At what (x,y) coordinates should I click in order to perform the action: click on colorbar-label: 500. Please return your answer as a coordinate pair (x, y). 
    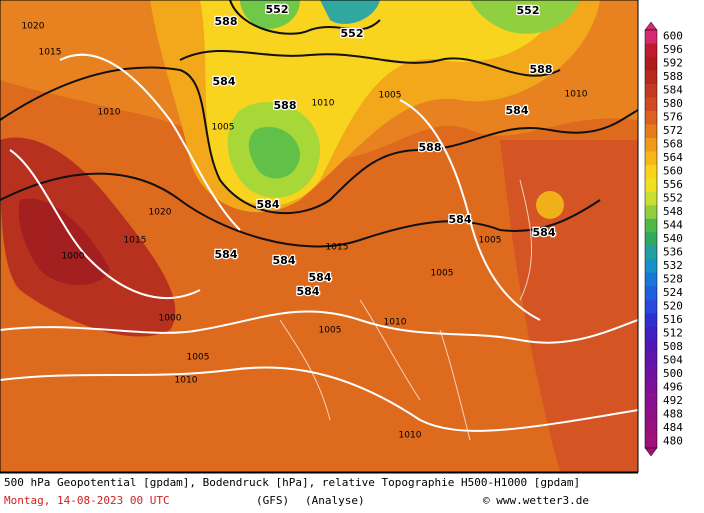
    Looking at the image, I should click on (673, 373).